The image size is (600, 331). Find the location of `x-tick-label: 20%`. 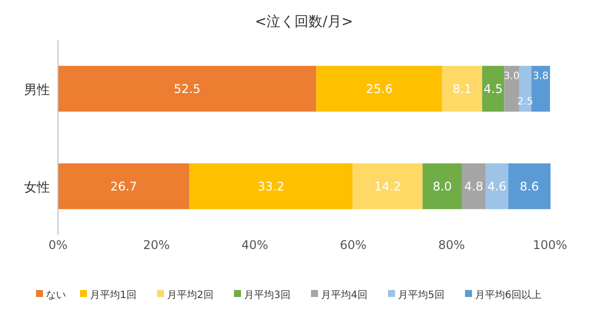

x-tick-label: 20% is located at coordinates (156, 245).